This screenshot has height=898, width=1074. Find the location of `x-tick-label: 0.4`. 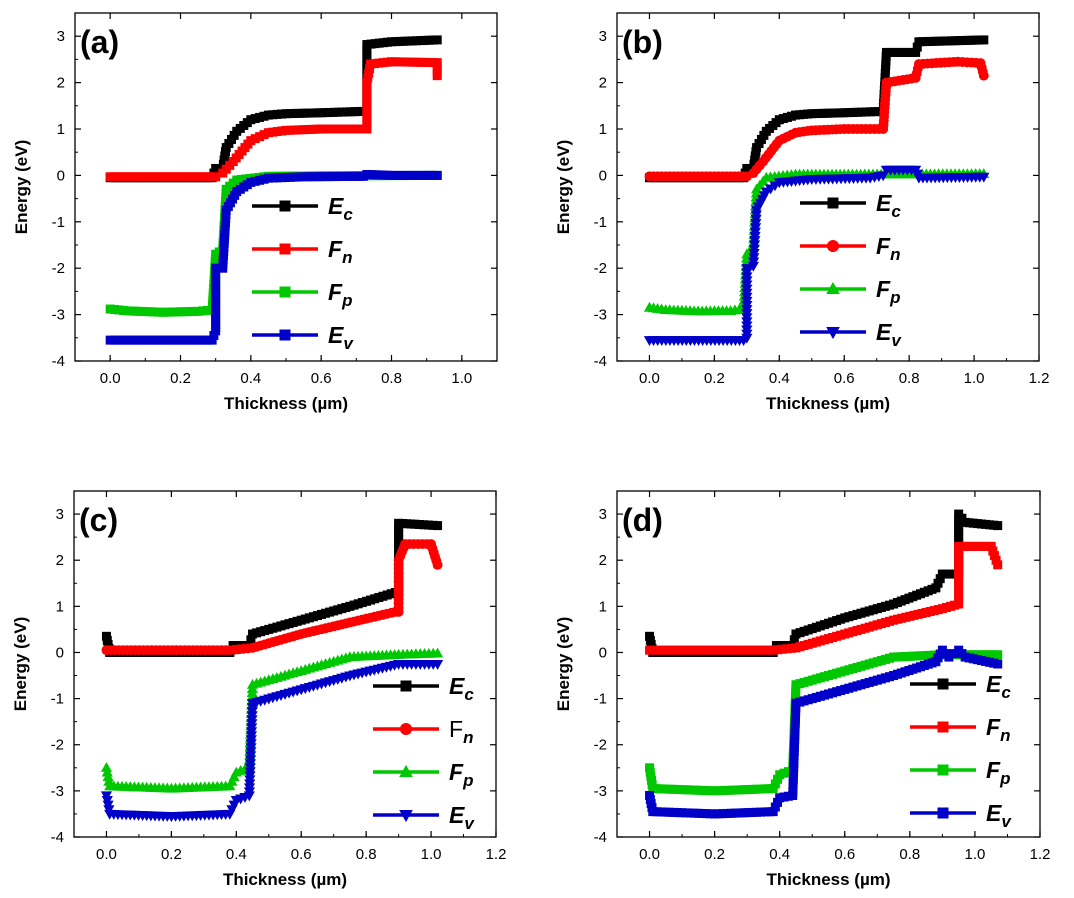

x-tick-label: 0.4 is located at coordinates (779, 854).